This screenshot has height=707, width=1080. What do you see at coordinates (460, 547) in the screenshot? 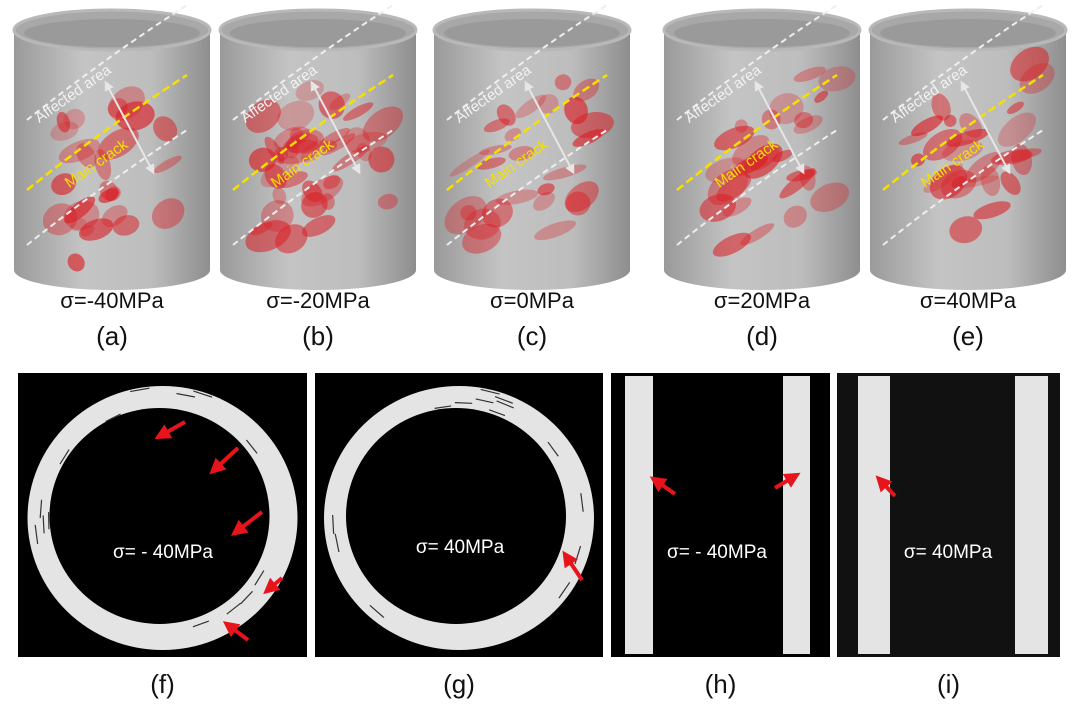
I see `stress-label: σ= 40MPa` at bounding box center [460, 547].